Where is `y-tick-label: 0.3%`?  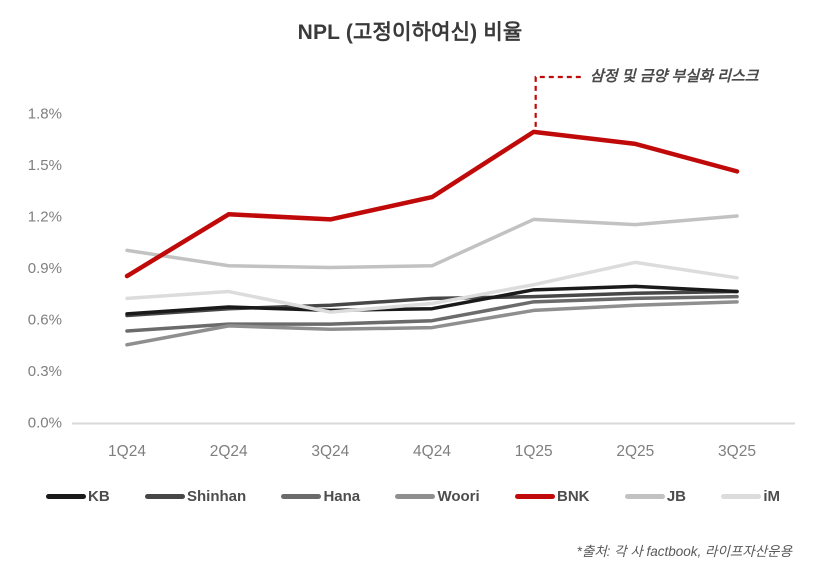
y-tick-label: 0.3% is located at coordinates (45, 371).